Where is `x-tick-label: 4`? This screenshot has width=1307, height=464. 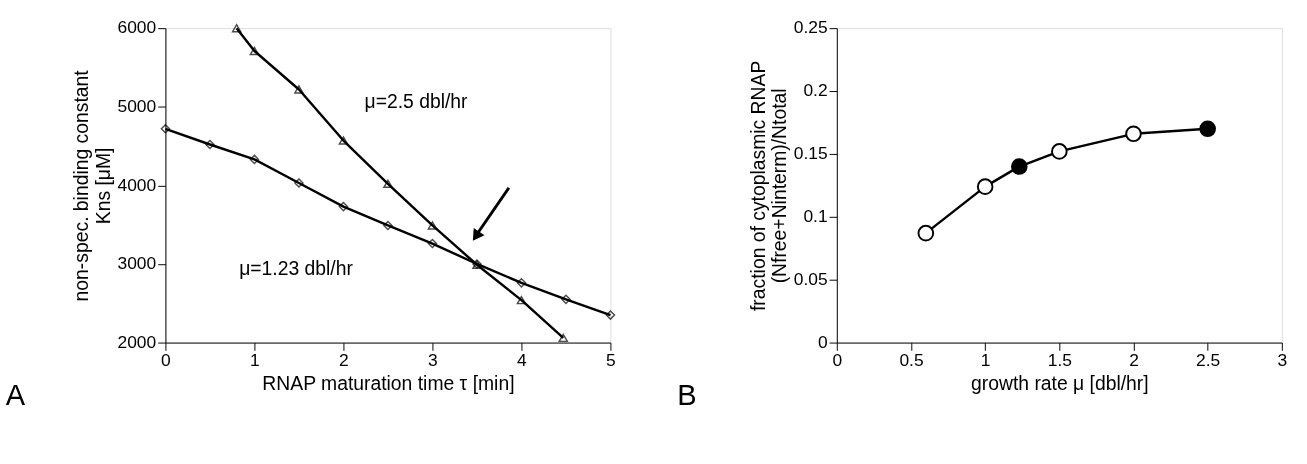
x-tick-label: 4 is located at coordinates (522, 360).